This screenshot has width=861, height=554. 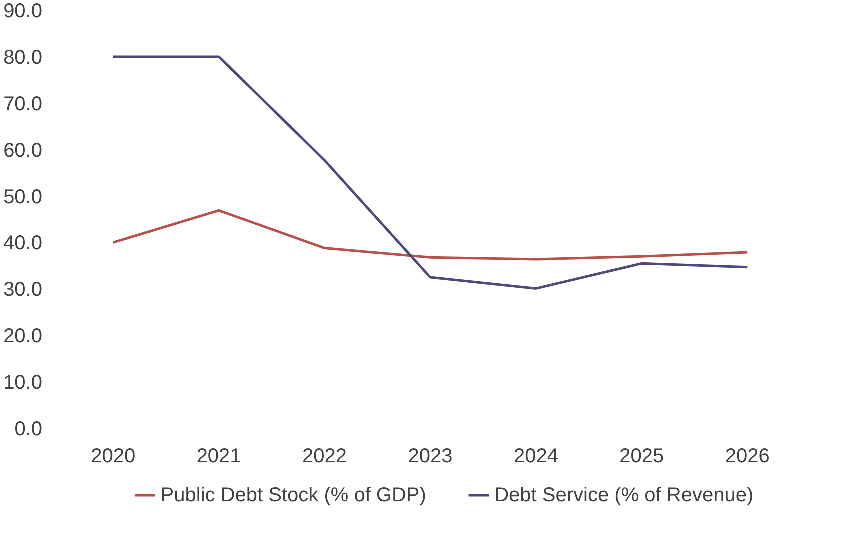 What do you see at coordinates (23, 243) in the screenshot?
I see `y-tick-label: 40.0` at bounding box center [23, 243].